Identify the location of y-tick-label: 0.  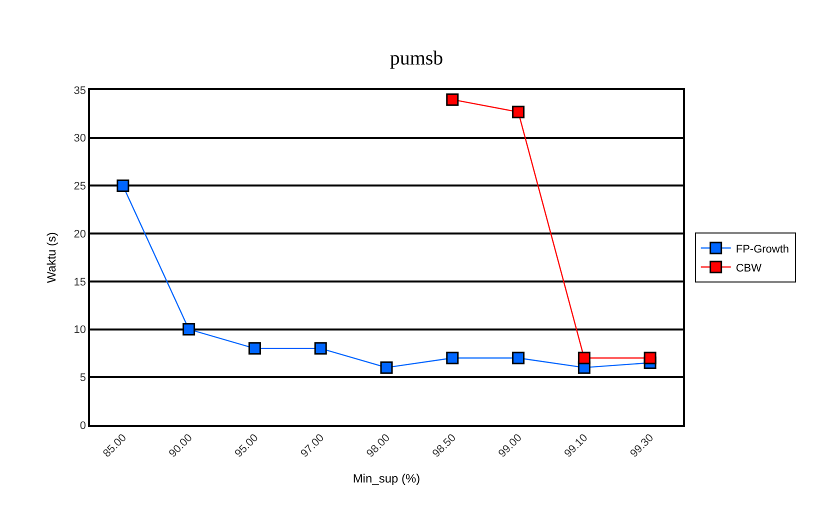
(83, 426).